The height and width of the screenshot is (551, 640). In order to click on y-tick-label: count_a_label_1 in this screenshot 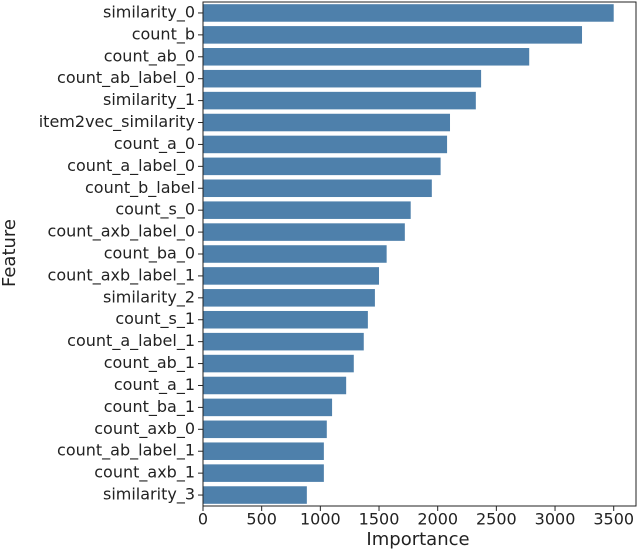, I will do `click(131, 341)`.